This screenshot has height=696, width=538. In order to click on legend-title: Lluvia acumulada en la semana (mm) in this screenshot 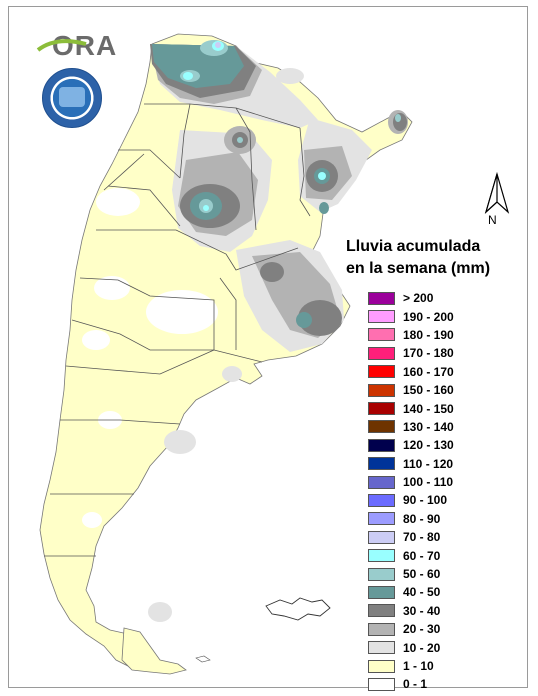, I will do `click(418, 258)`.